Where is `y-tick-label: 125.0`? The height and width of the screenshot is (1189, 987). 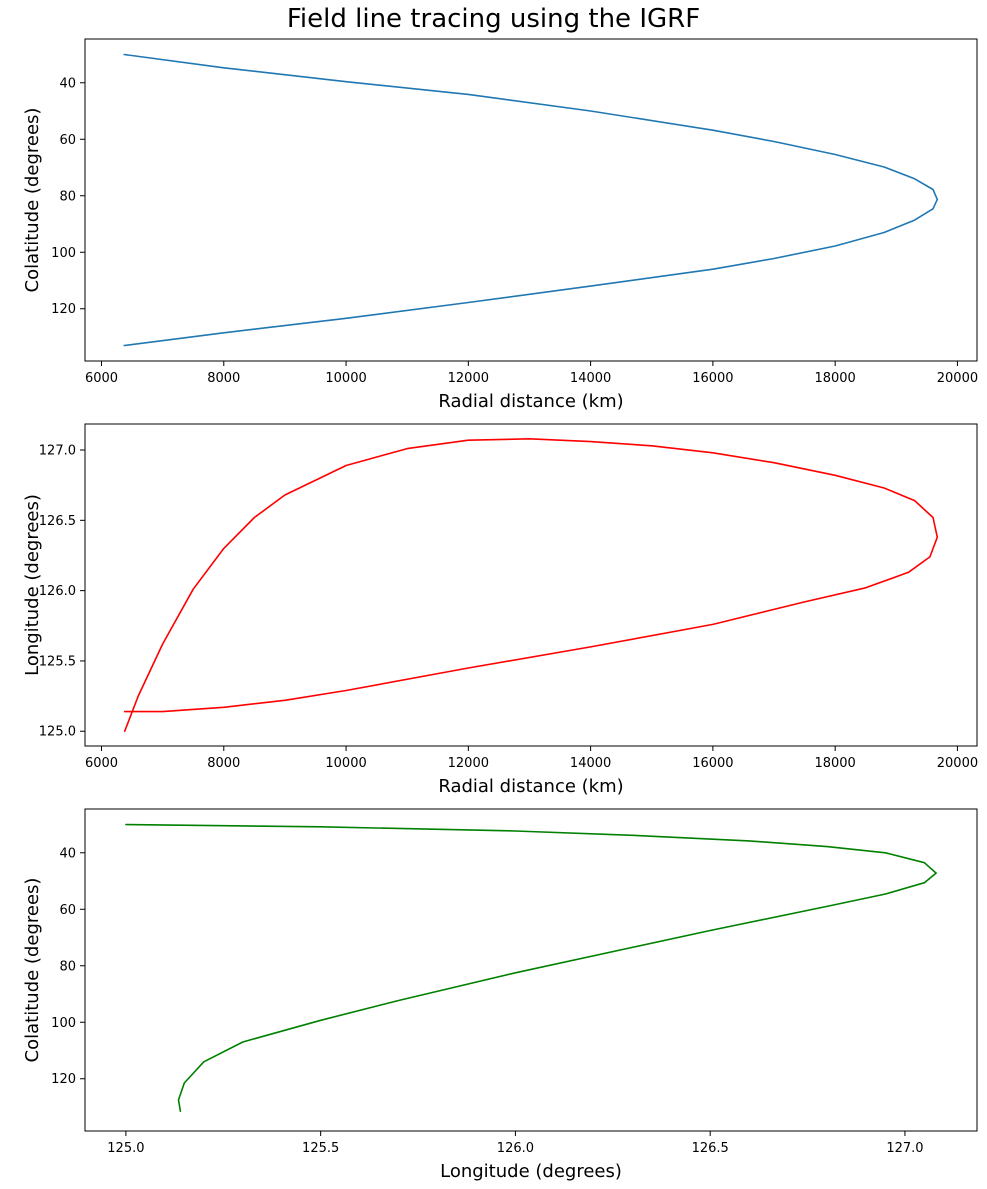 y-tick-label: 125.0 is located at coordinates (57, 732).